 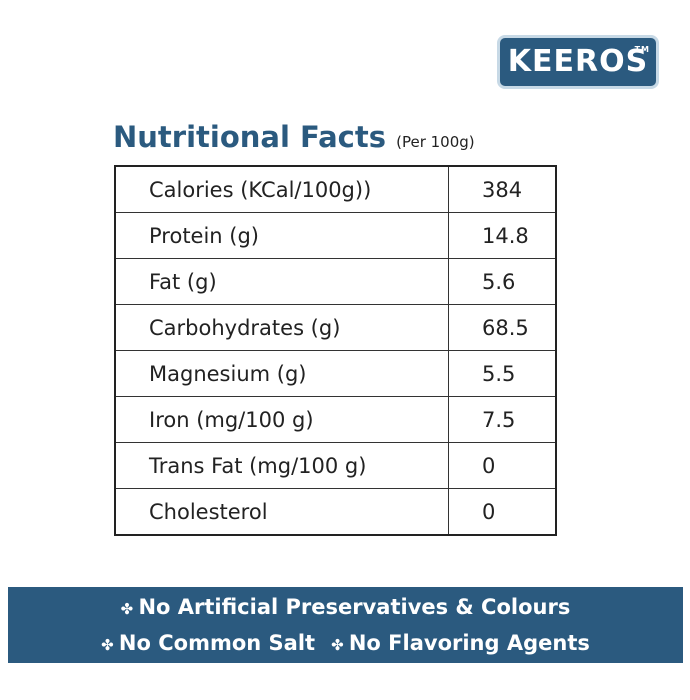 I want to click on nutrient-name: Calories (KCal/100g)), so click(x=281, y=189).